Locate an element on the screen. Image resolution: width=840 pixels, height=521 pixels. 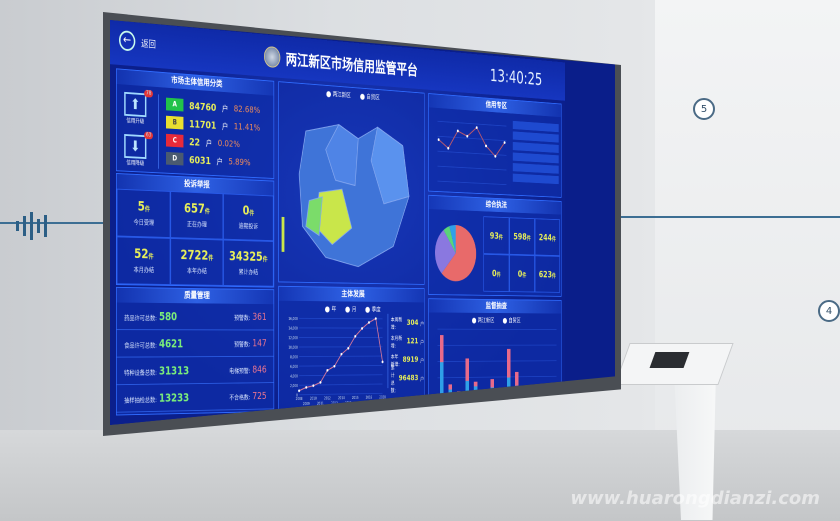
grade-percent: 11.41% is located at coordinates (247, 127).